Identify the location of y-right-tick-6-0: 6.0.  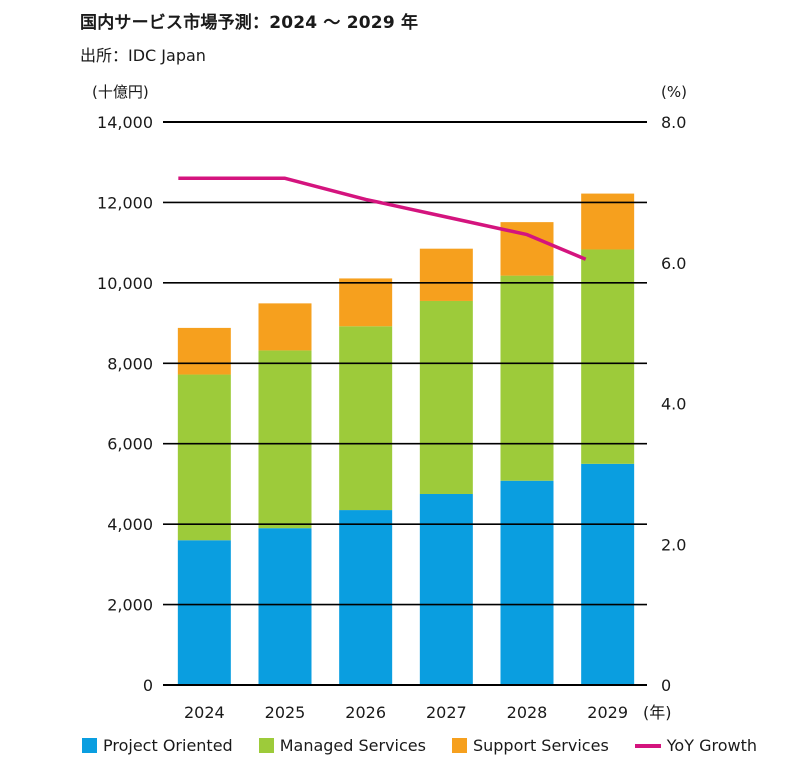
(673, 263).